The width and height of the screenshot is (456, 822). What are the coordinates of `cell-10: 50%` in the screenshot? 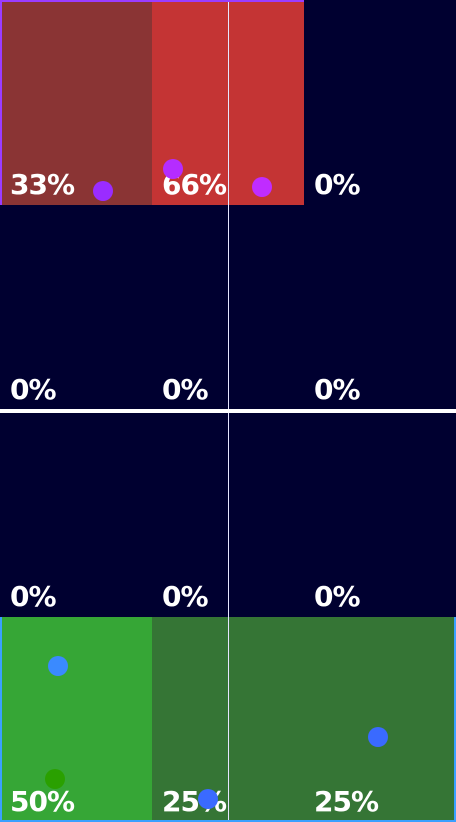 It's located at (76, 719).